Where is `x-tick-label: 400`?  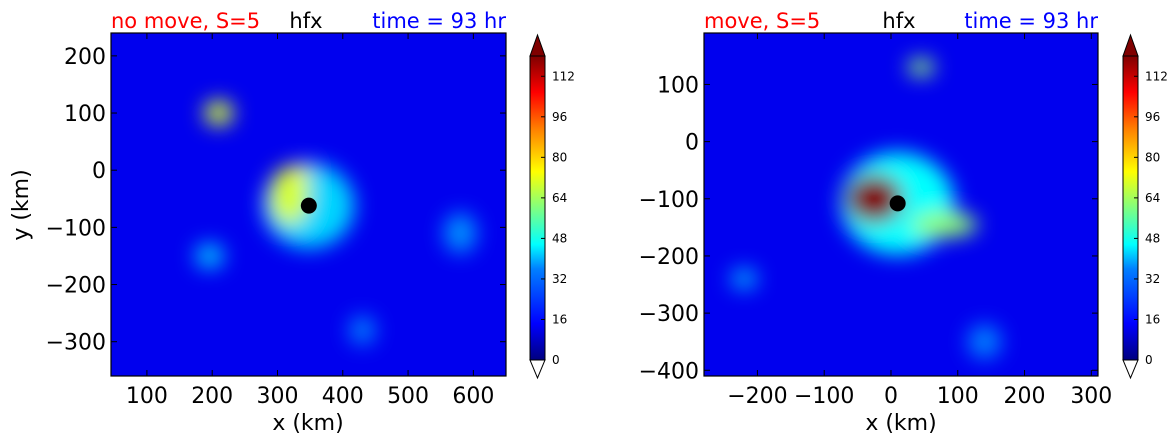
x-tick-label: 400 is located at coordinates (343, 396).